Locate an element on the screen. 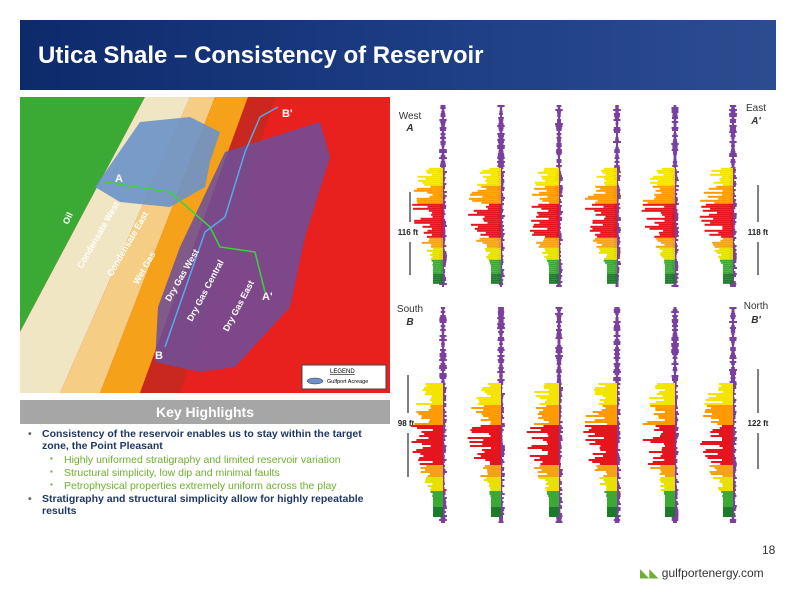 This screenshot has width=800, height=600. title: Utica Shale – Consistency of Reservoir is located at coordinates (261, 55).